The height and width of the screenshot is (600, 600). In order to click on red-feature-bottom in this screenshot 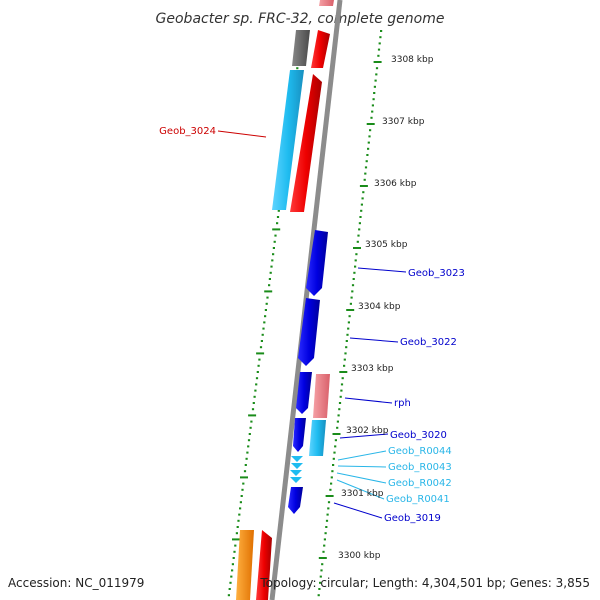, I will do `click(264, 565)`.